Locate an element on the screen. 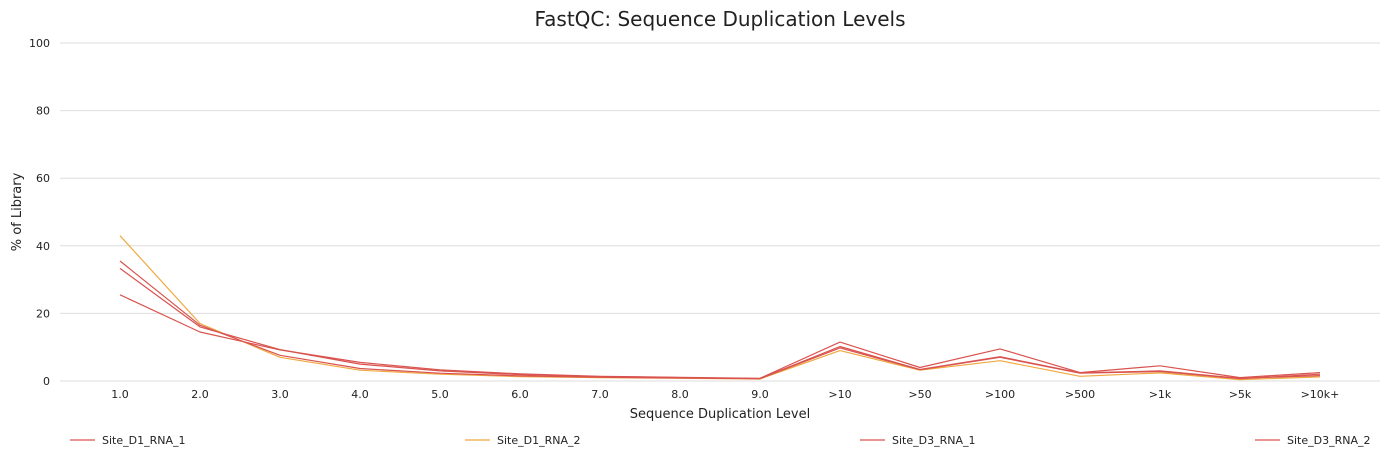 The width and height of the screenshot is (1389, 460). y-axis-ticks: 0 20 40 60 80 100 is located at coordinates (39, 212).